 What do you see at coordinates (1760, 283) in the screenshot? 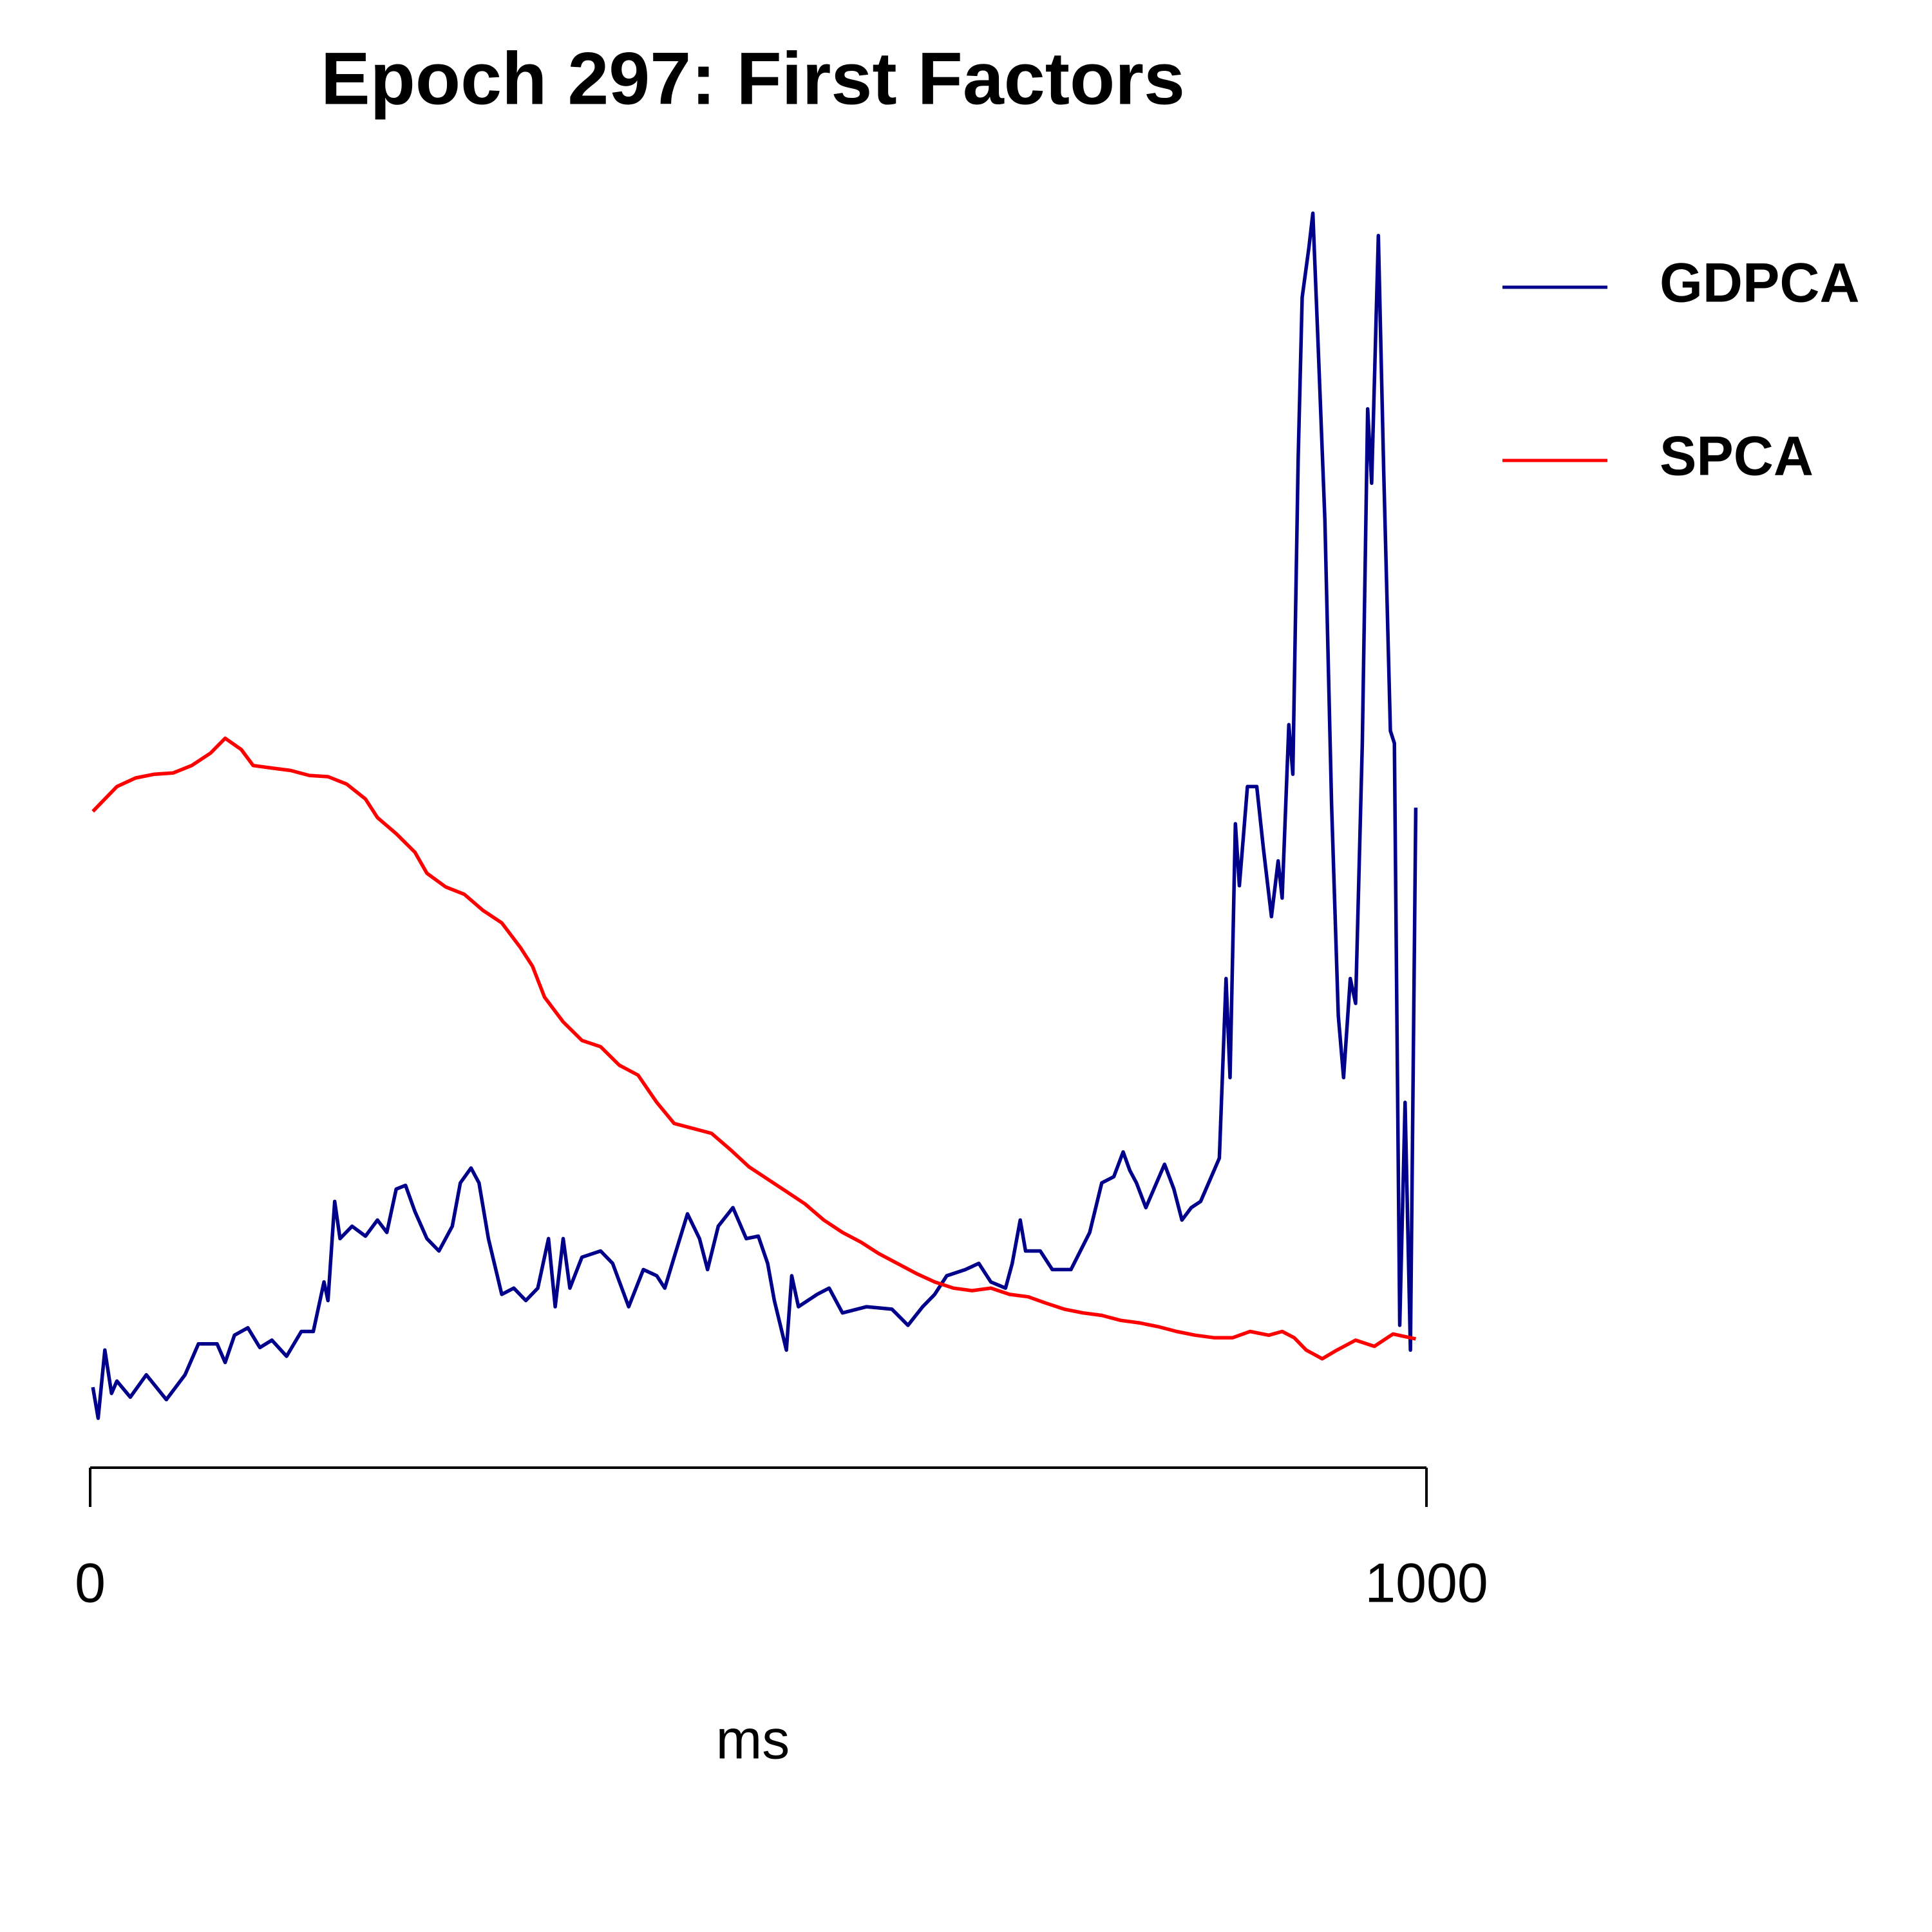
I see `legend-label: GDPCA` at bounding box center [1760, 283].